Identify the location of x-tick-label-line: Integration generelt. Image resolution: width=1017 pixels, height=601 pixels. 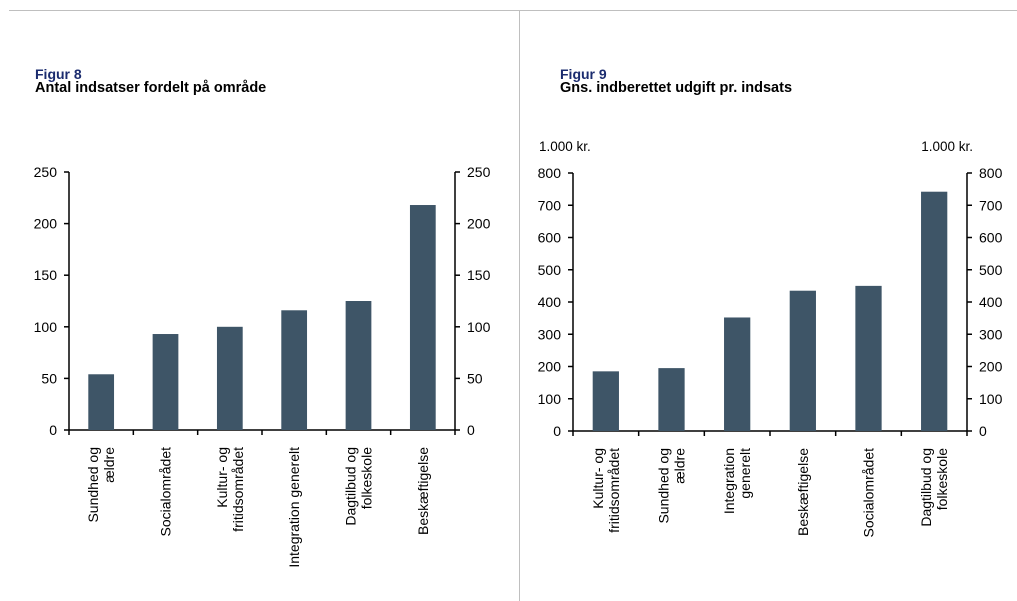
(294, 507).